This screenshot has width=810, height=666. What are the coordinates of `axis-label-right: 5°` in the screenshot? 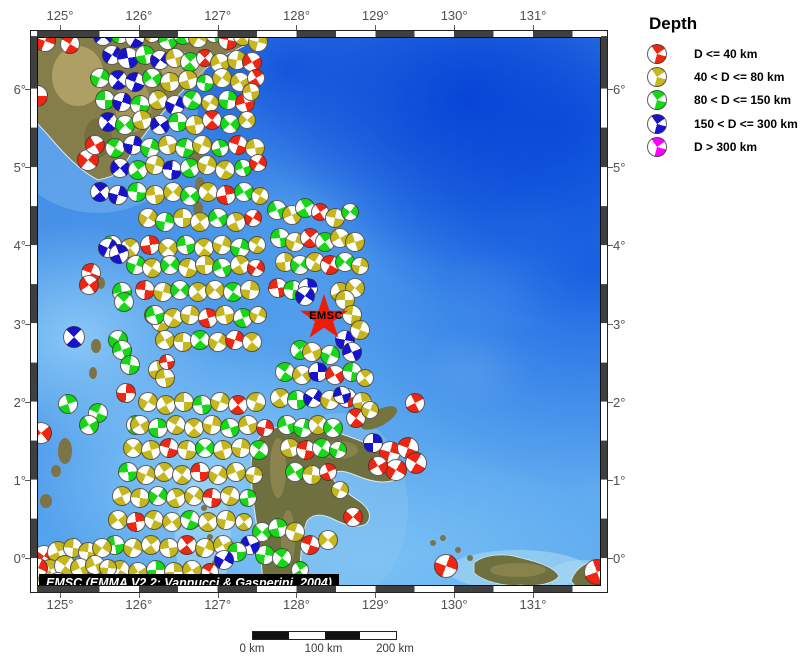 It's located at (619, 168).